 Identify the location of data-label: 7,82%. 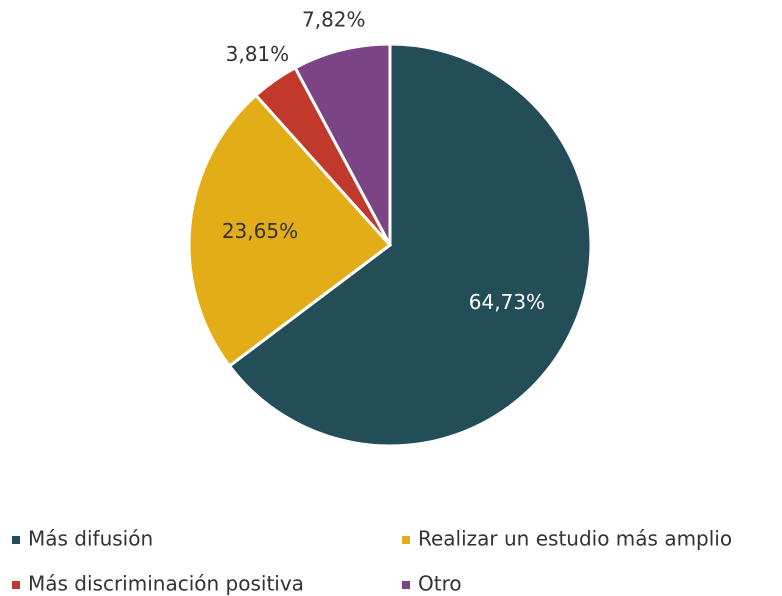
(334, 19).